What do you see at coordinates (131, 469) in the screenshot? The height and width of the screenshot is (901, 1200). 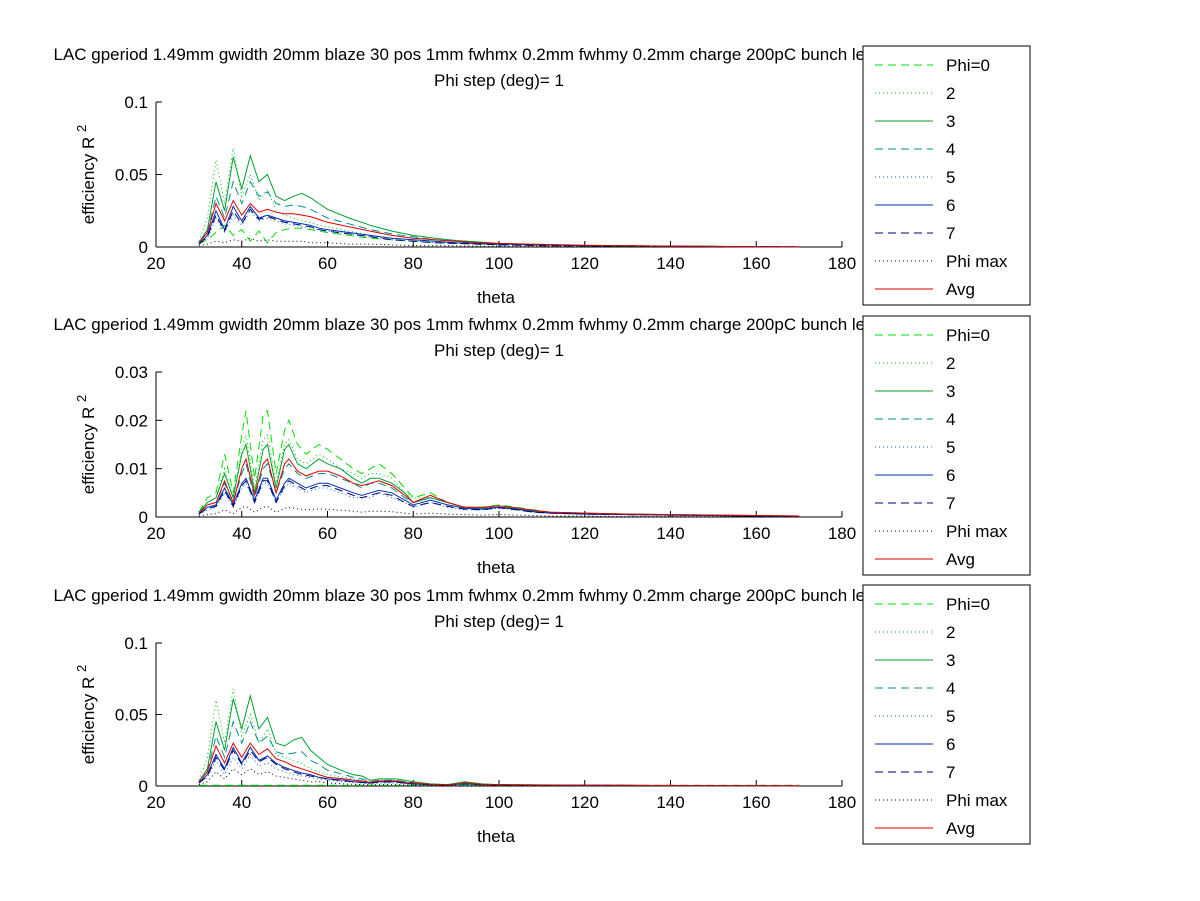 I see `y-tick-label: 0.01` at bounding box center [131, 469].